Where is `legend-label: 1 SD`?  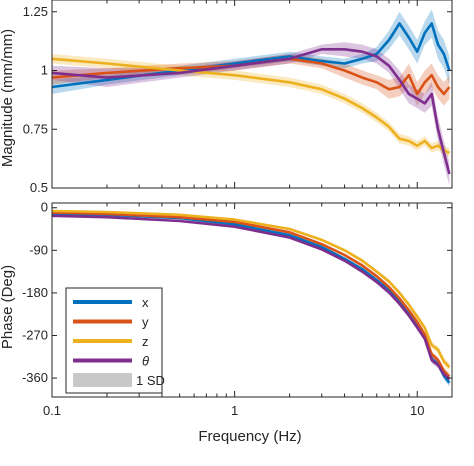
legend-label: 1 SD is located at coordinates (150, 380).